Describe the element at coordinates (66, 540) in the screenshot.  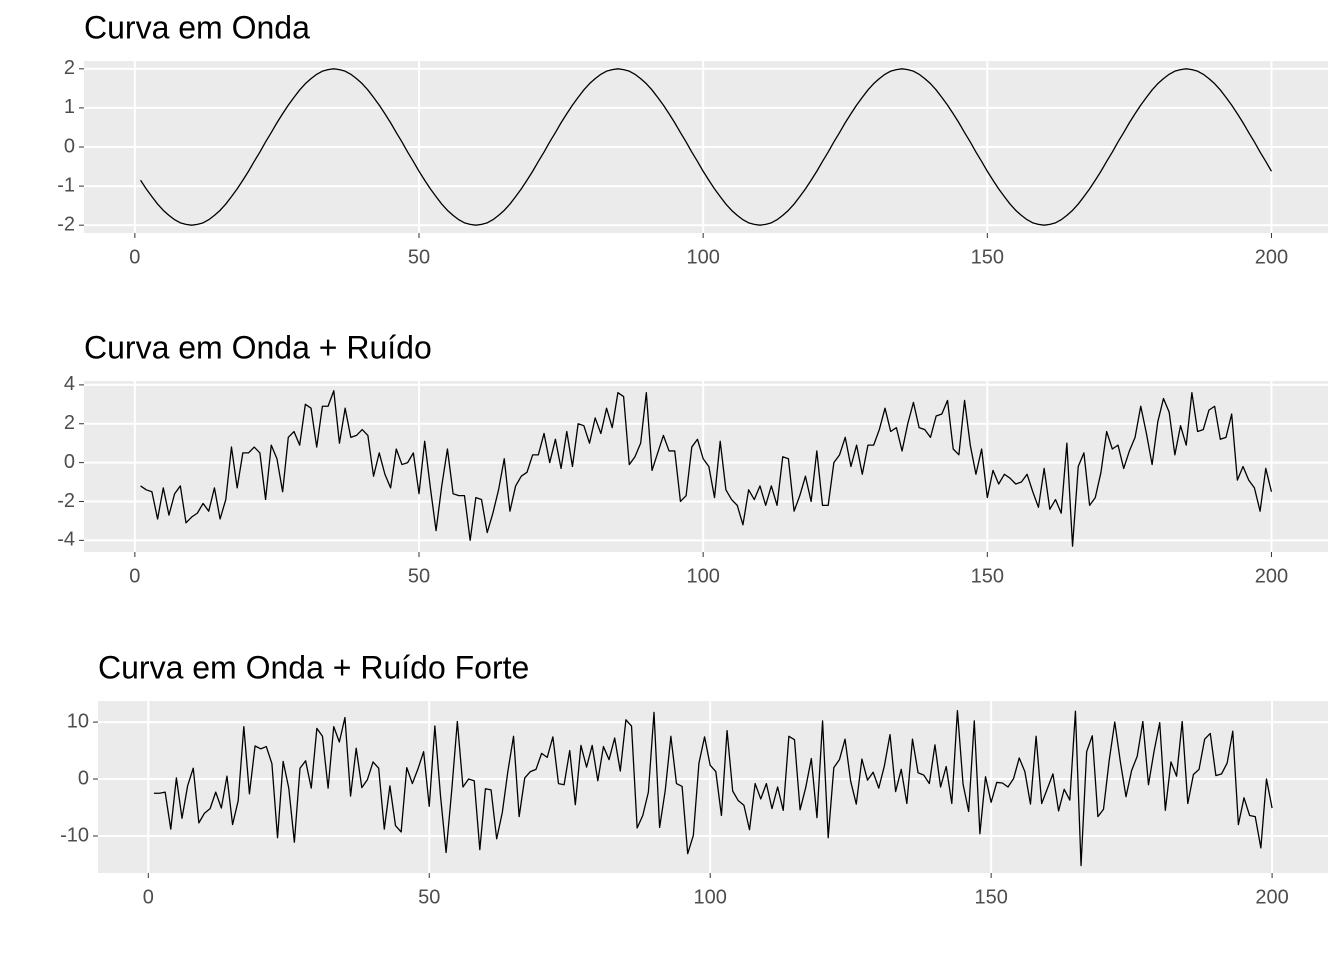
I see `y-tick-label: -4` at that location.